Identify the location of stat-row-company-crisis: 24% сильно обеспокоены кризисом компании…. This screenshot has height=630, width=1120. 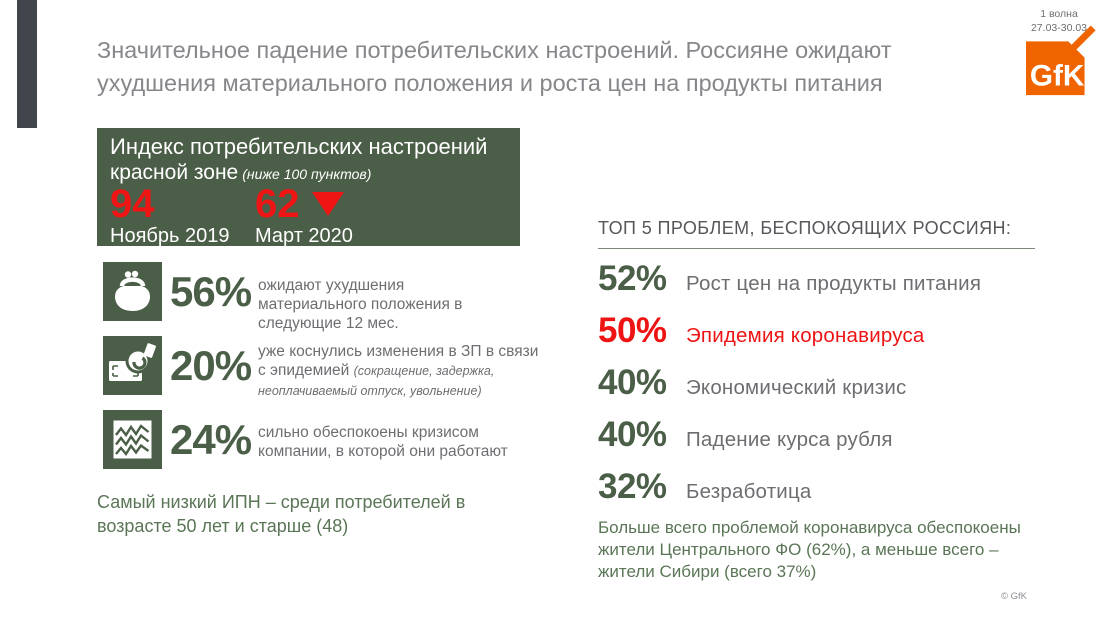
(311, 439).